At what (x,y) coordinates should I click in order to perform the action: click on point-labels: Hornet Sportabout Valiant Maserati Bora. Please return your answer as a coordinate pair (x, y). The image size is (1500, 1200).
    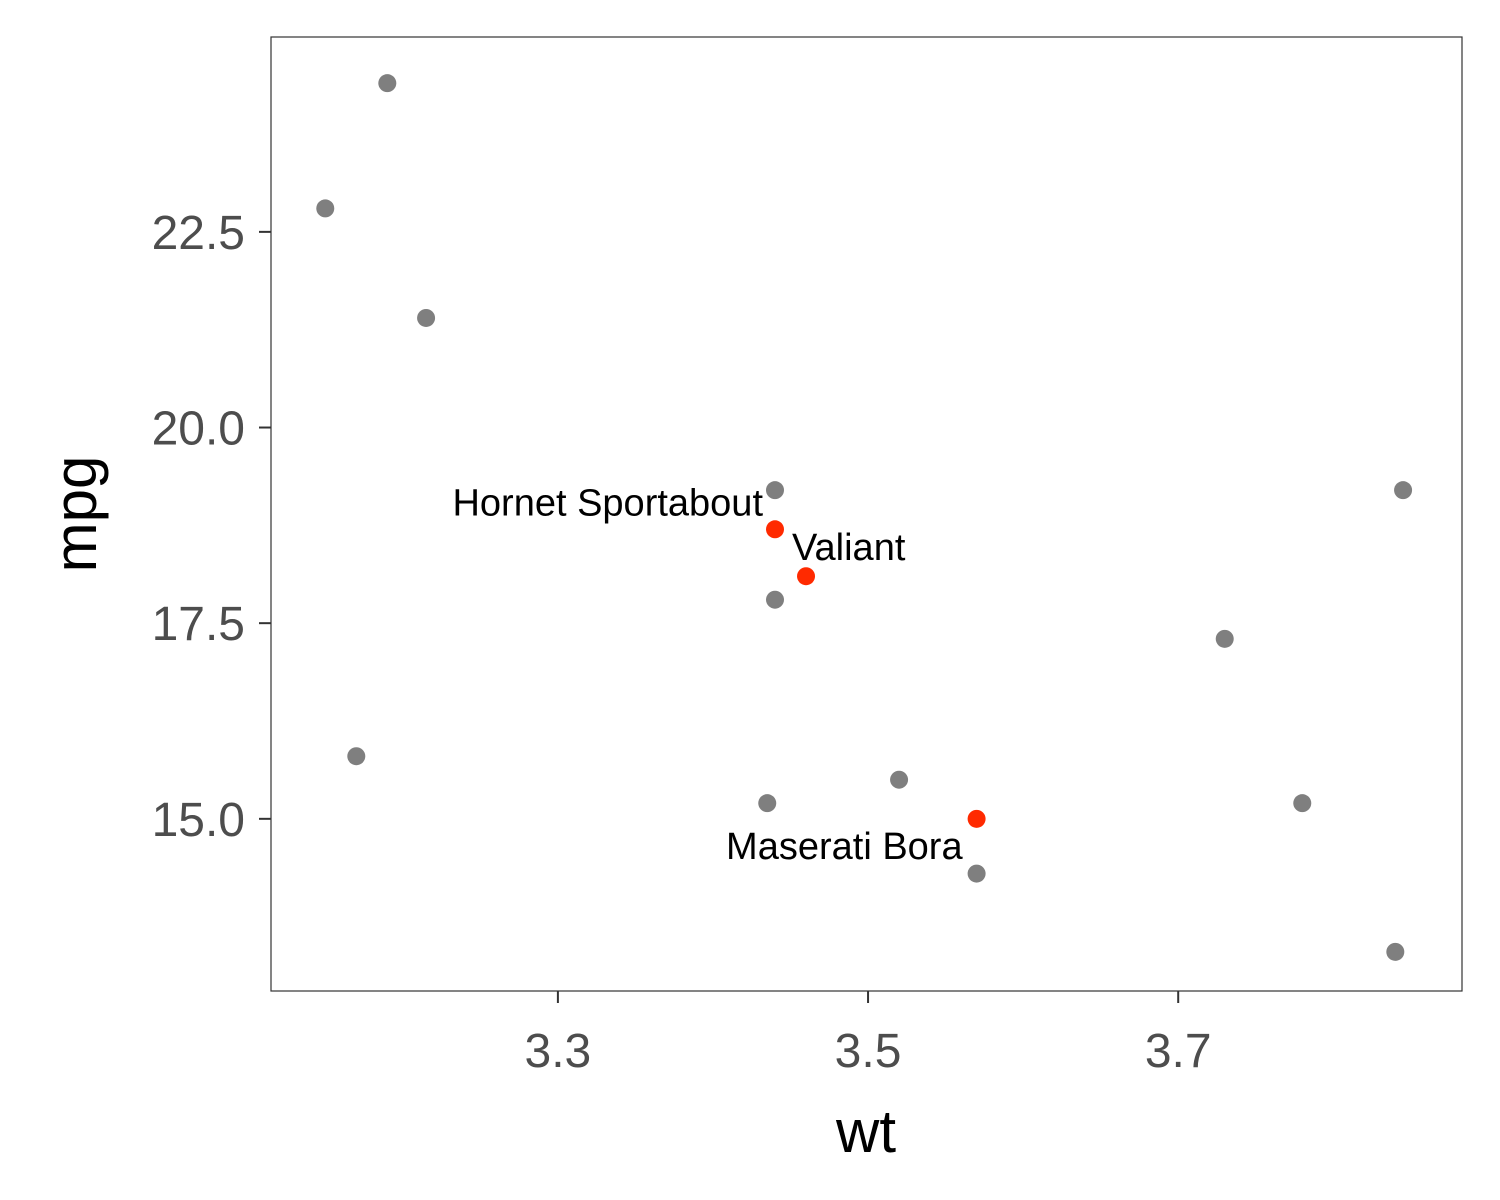
    Looking at the image, I should click on (707, 675).